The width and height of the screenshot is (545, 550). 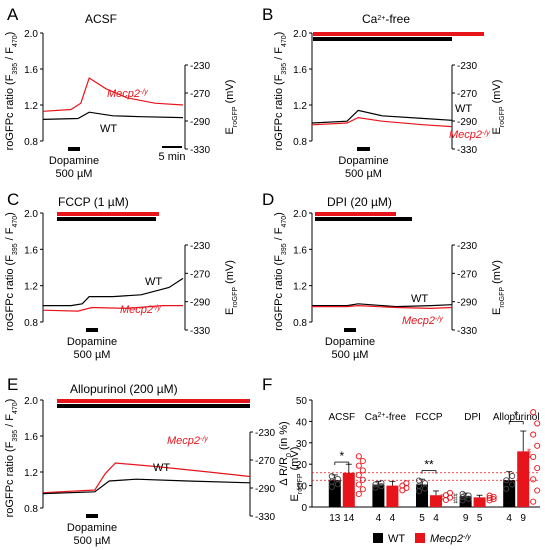 I want to click on label-part: -free, so click(x=396, y=417).